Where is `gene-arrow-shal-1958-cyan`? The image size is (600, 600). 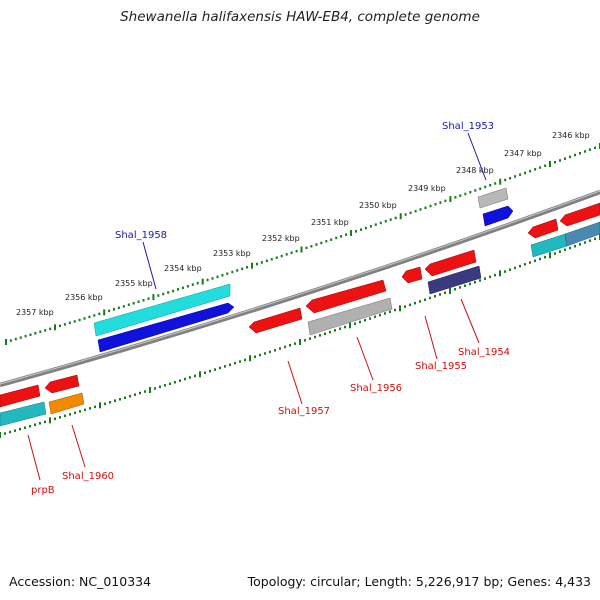 gene-arrow-shal-1958-cyan is located at coordinates (162, 310).